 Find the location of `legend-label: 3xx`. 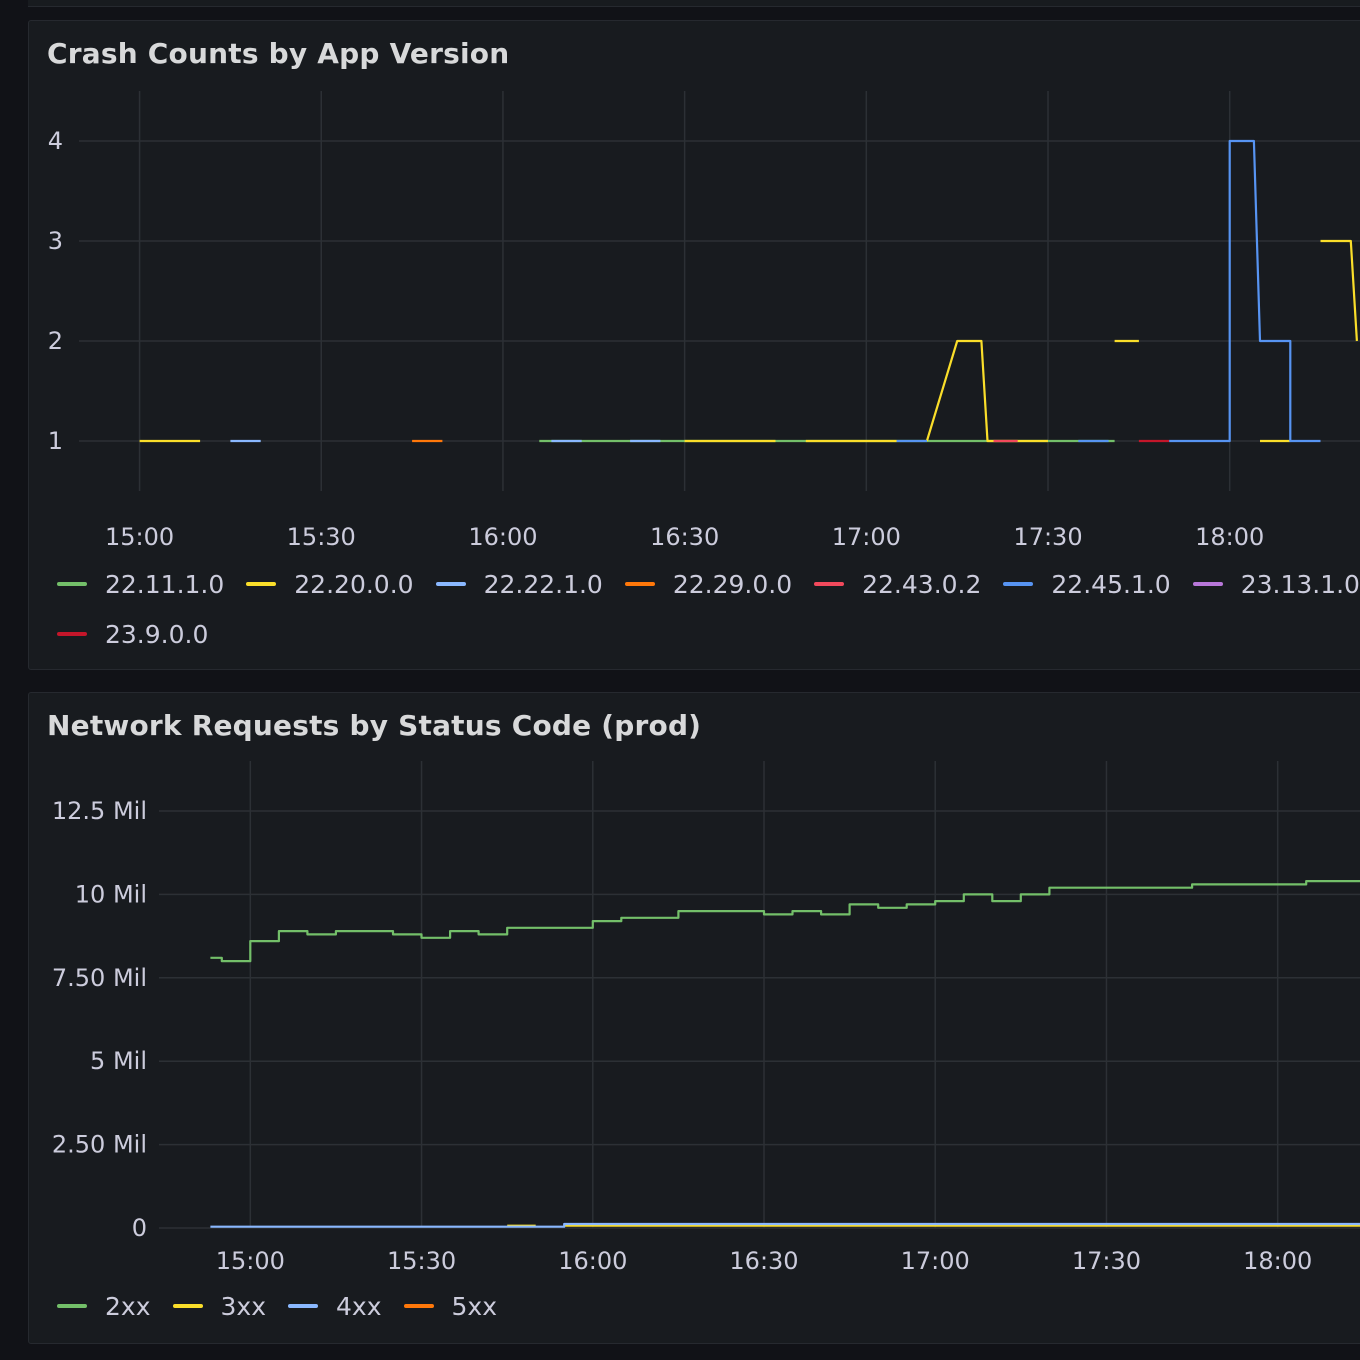

legend-label: 3xx is located at coordinates (243, 1306).